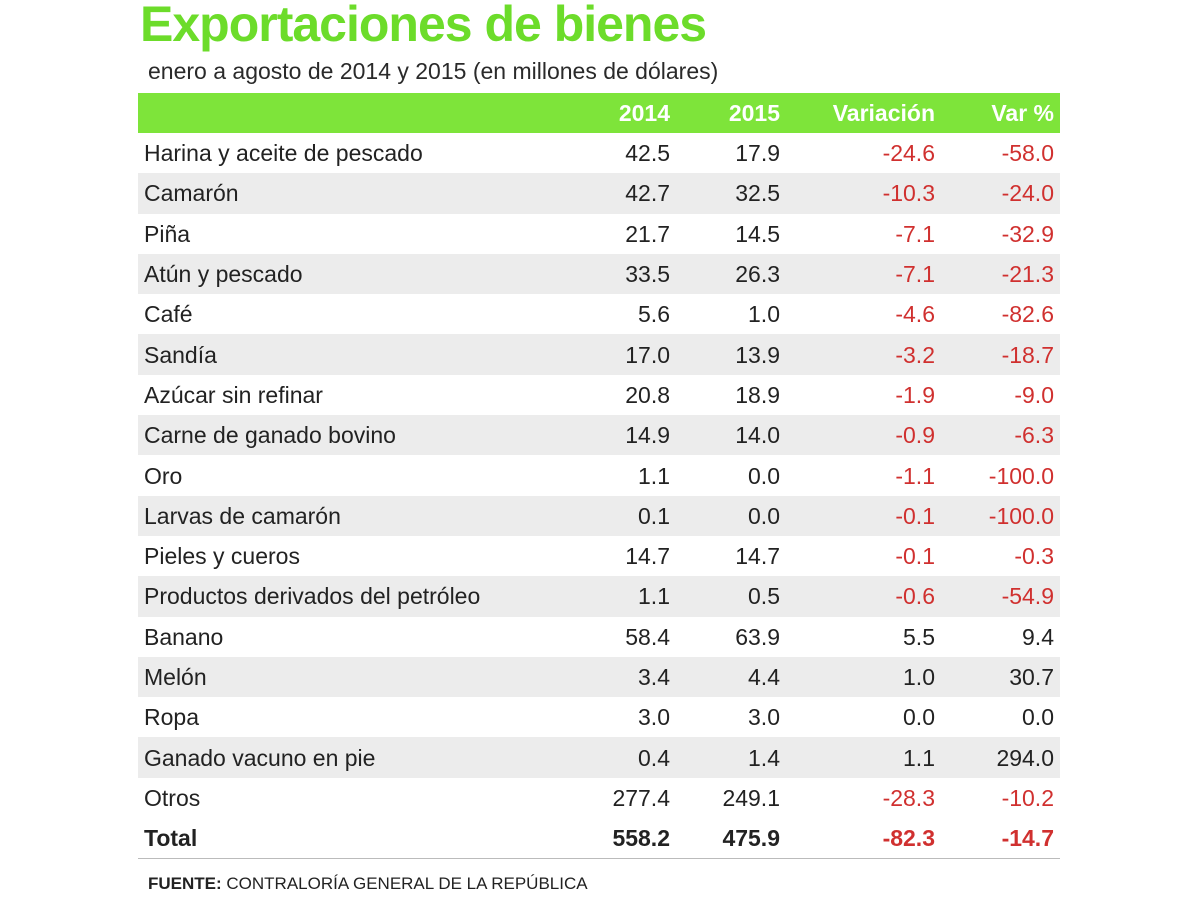 Image resolution: width=1200 pixels, height=900 pixels. What do you see at coordinates (641, 838) in the screenshot?
I see `total-2014: 558.2` at bounding box center [641, 838].